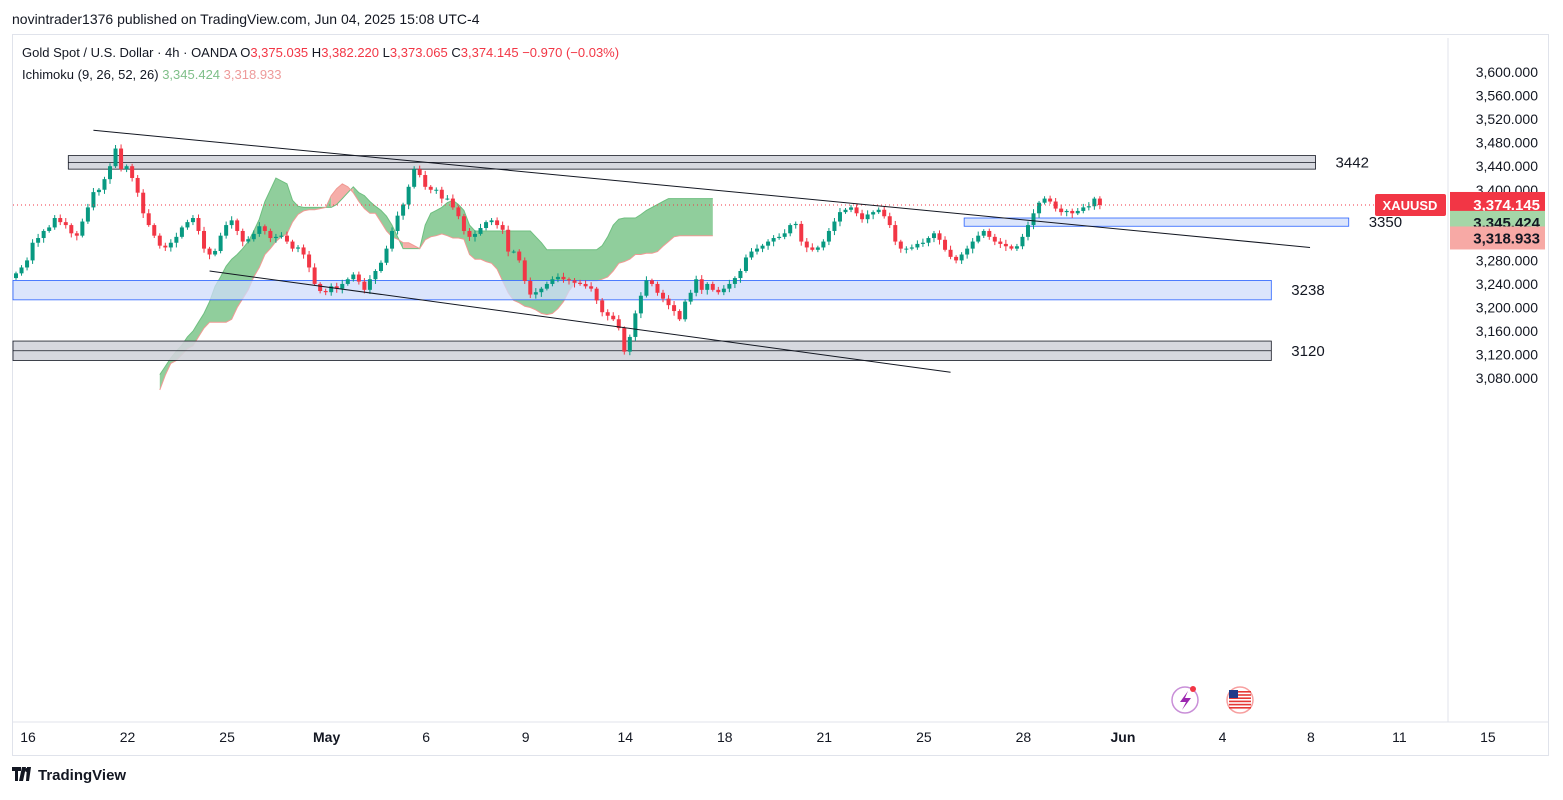  What do you see at coordinates (1507, 308) in the screenshot?
I see `y-tick-label: 3,200.000` at bounding box center [1507, 308].